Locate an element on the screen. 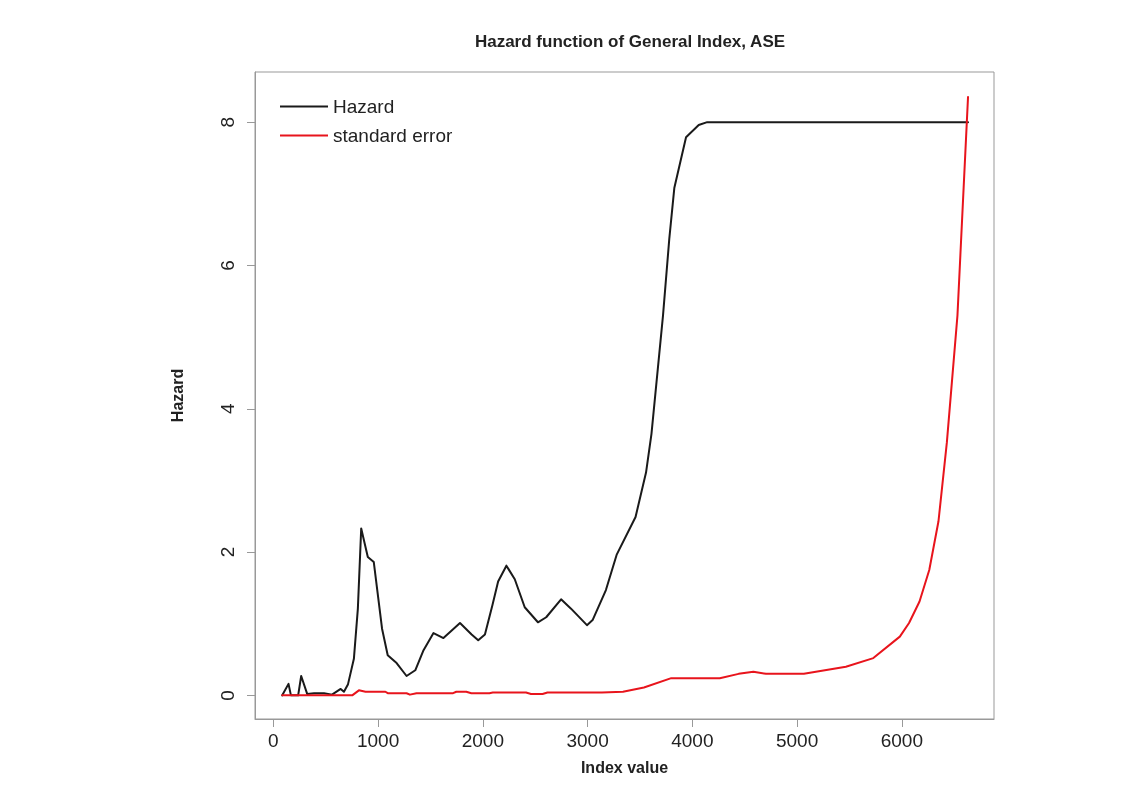  legend-label: standard error is located at coordinates (393, 135).